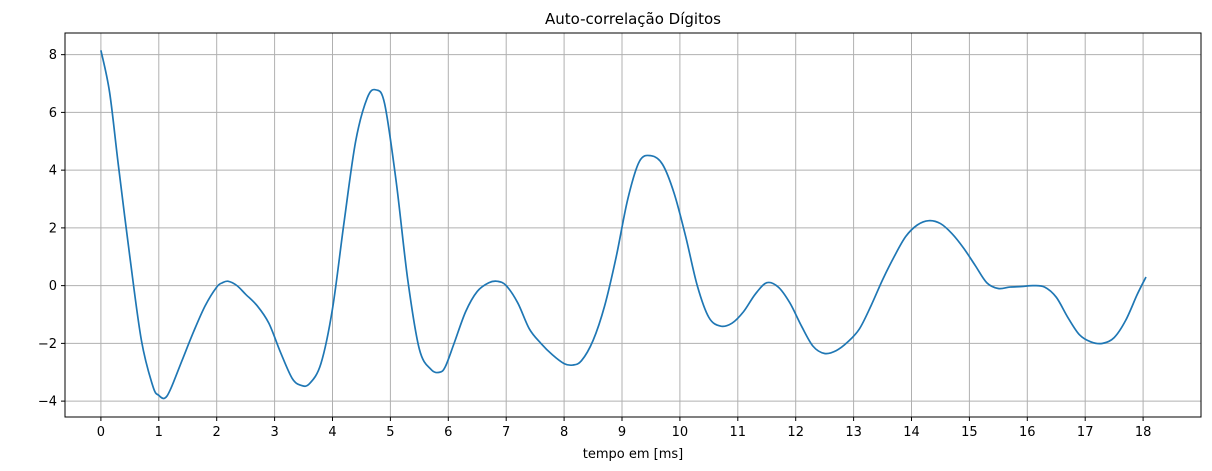  I want to click on x-tick-label: 0, so click(101, 432).